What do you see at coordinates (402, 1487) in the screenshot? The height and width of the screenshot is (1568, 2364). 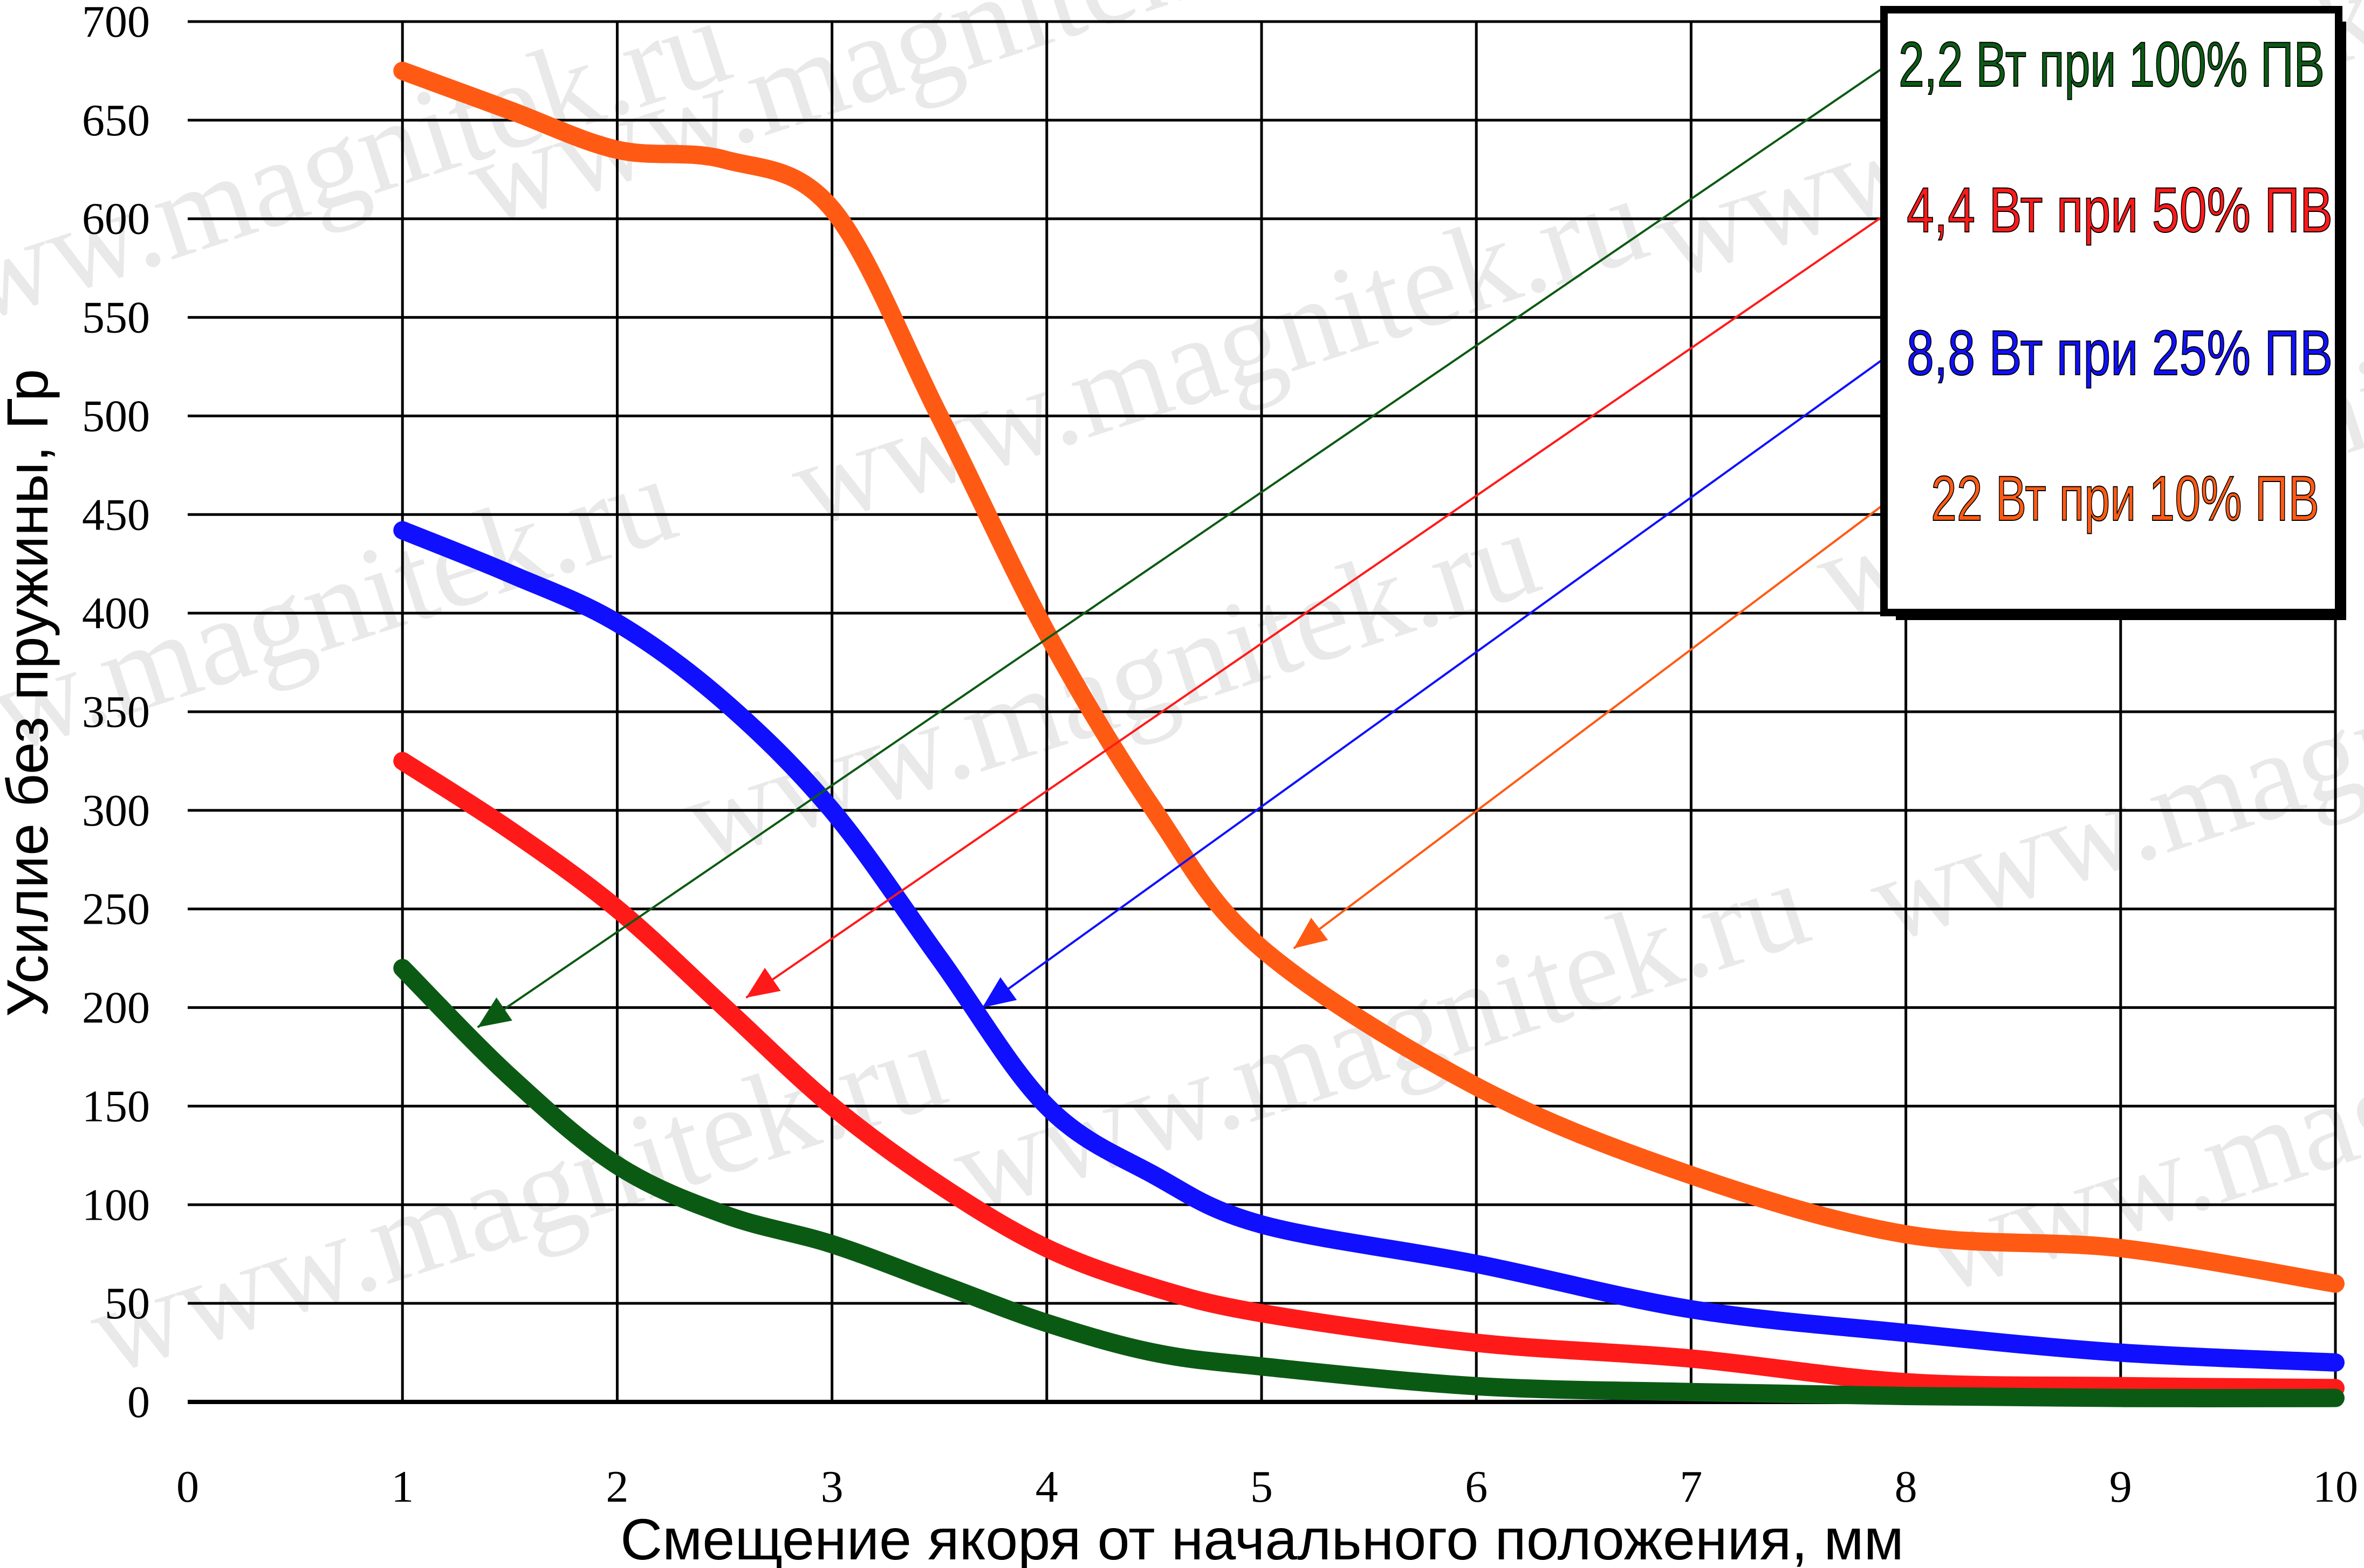 I see `x-tick-label: 1` at bounding box center [402, 1487].